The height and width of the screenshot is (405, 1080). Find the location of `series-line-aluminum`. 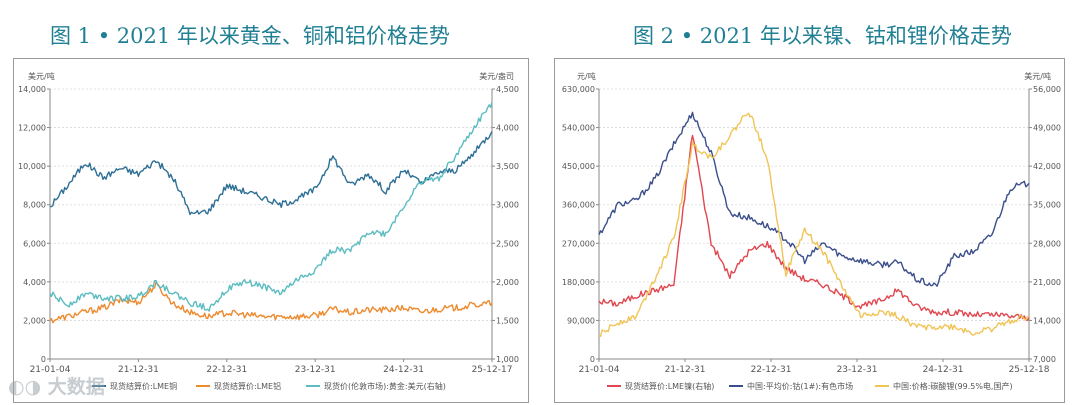

series-line-aluminum is located at coordinates (271, 302).